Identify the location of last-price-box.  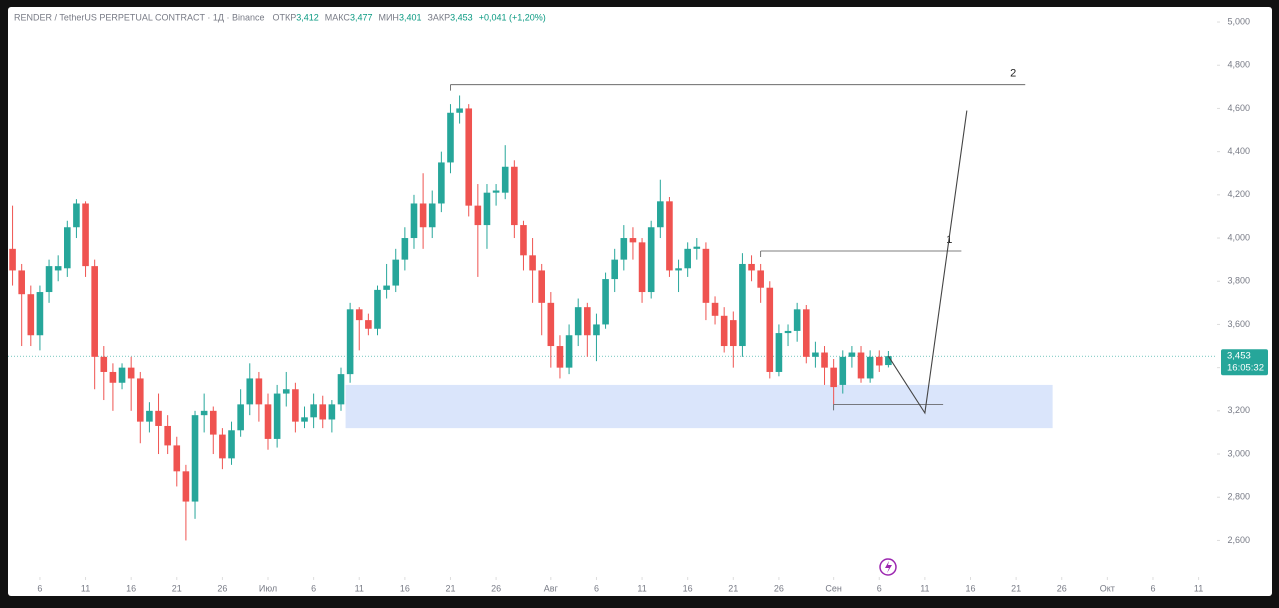
(1244, 362).